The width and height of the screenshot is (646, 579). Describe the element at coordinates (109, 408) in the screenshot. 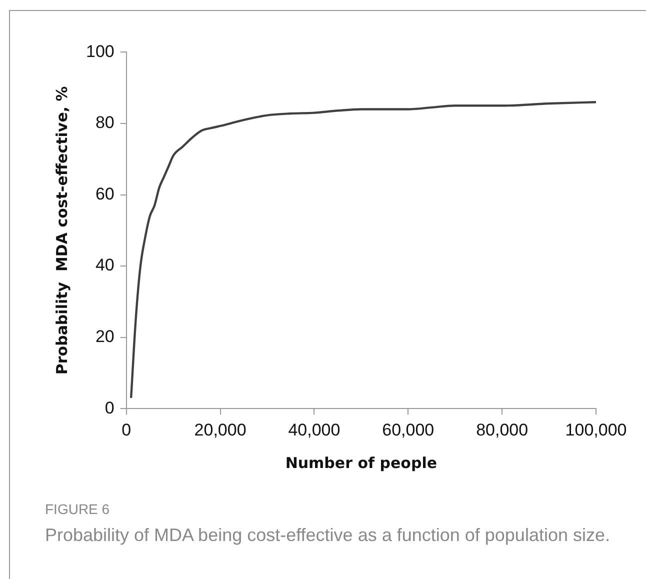

I see `y-tick-label: 0` at that location.